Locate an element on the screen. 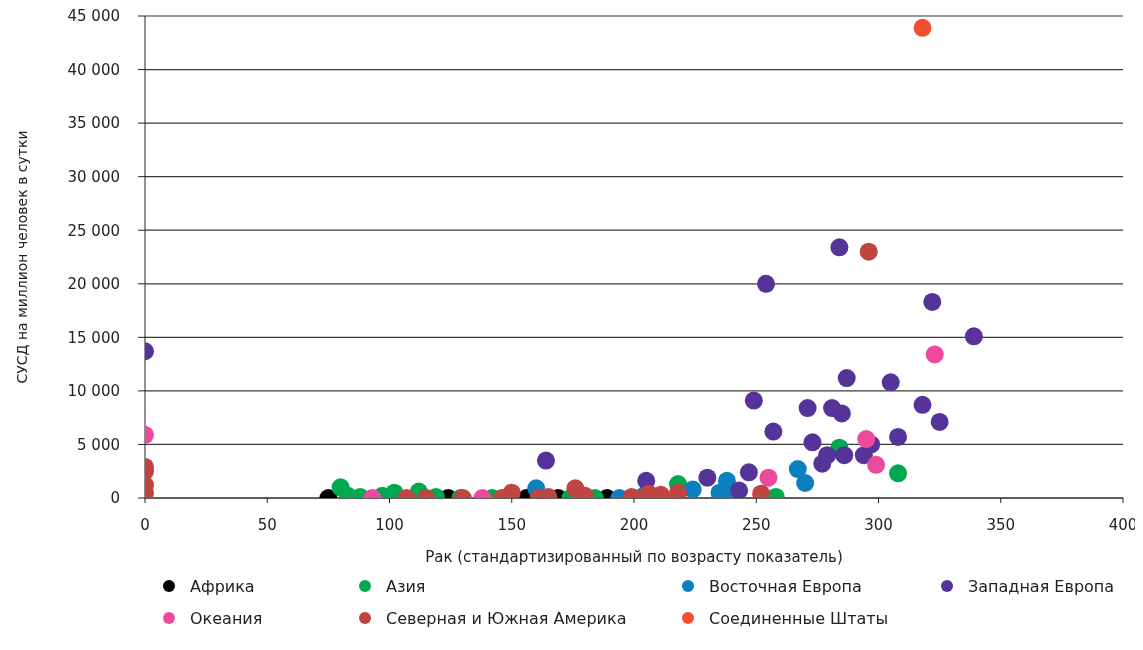 The height and width of the screenshot is (650, 1143). legend-label: Соединенные Штаты is located at coordinates (799, 618).